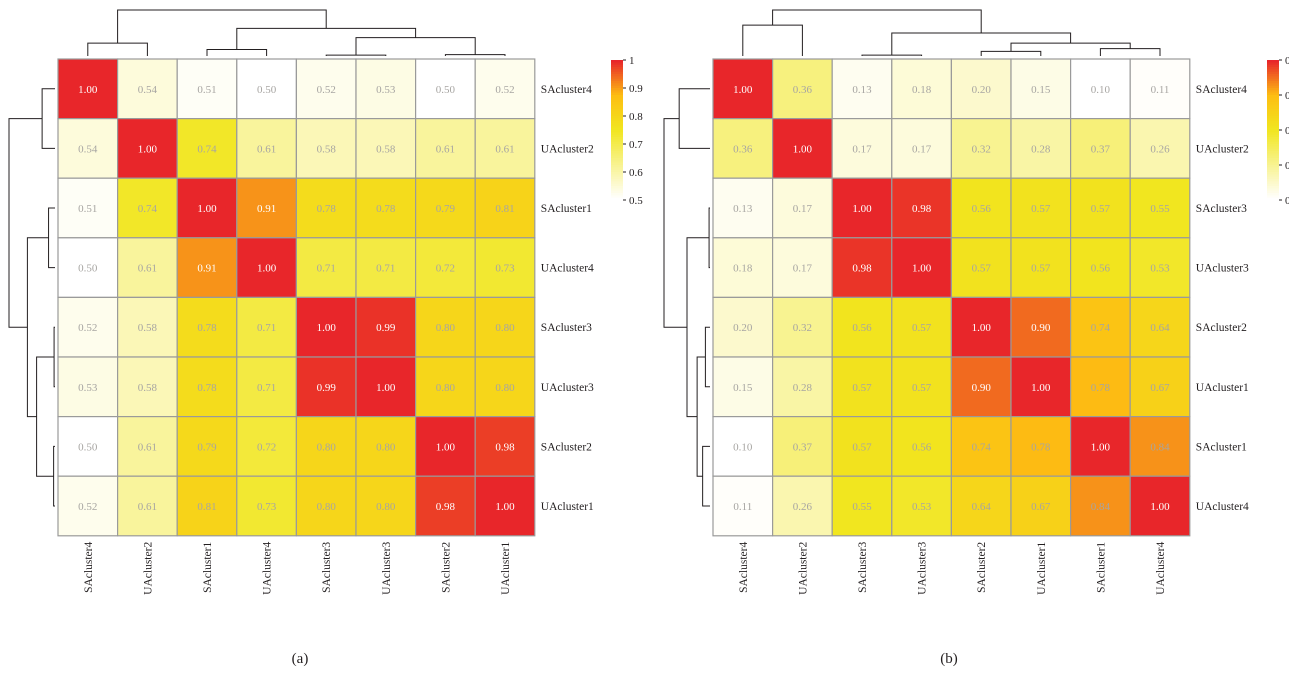  I want to click on cell-value-label: 0.52, so click(87, 328).